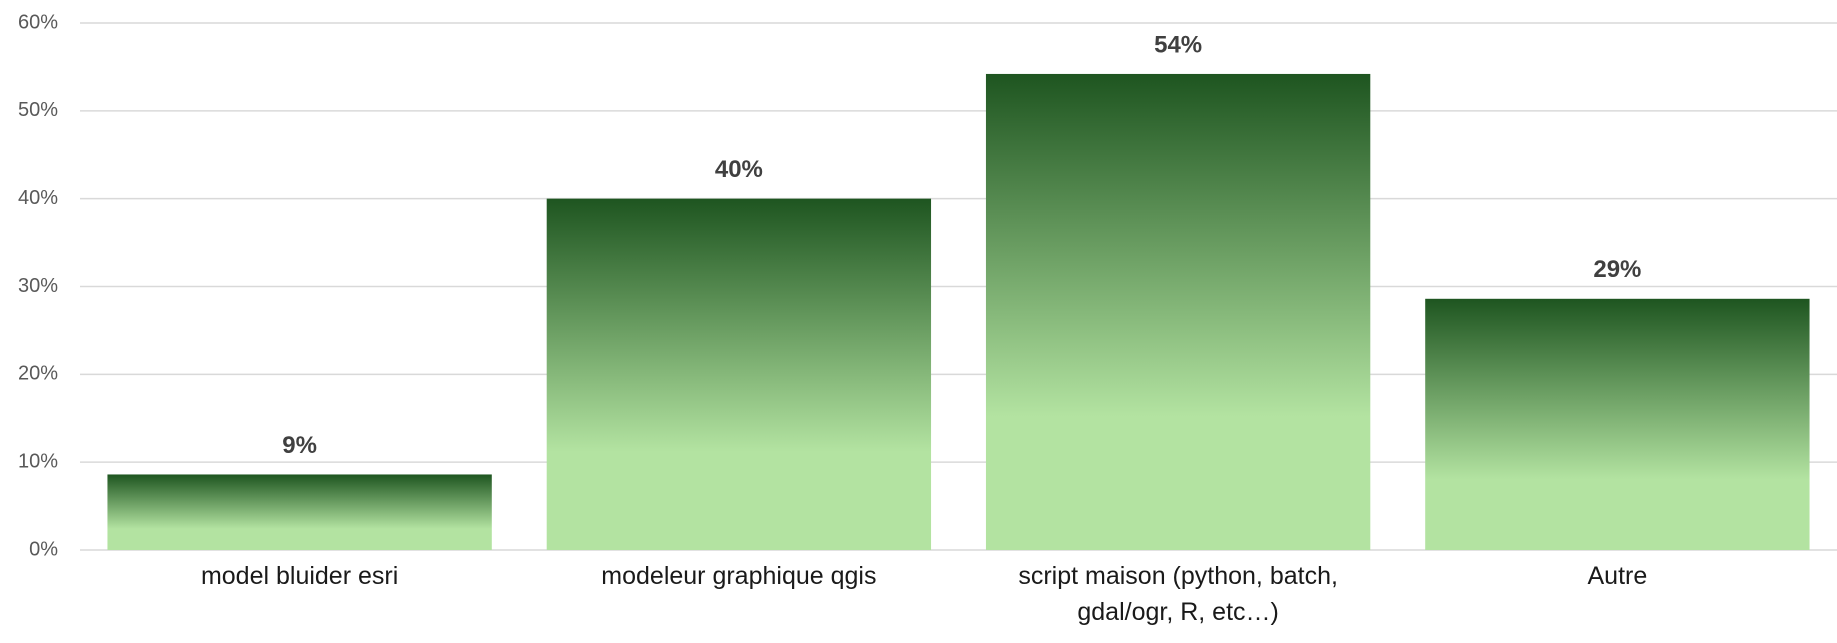  Describe the element at coordinates (1178, 44) in the screenshot. I see `value-label: 54%` at that location.